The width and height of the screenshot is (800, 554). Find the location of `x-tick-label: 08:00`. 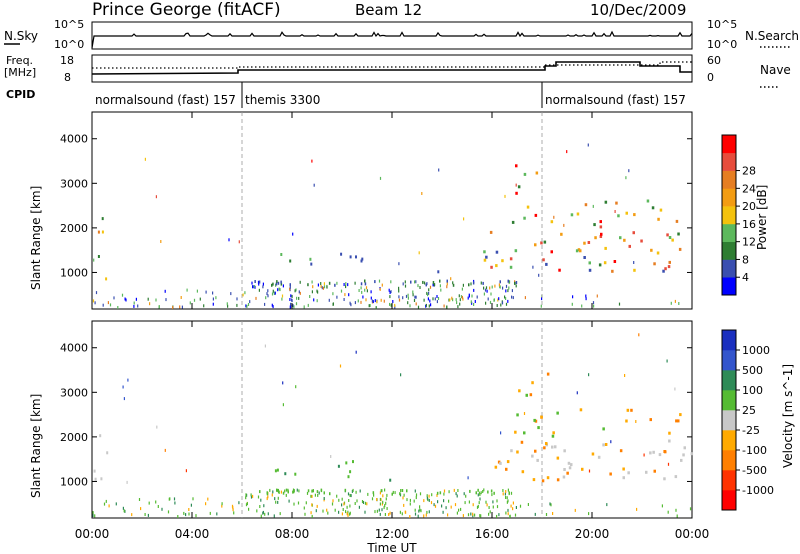

x-tick-label: 08:00 is located at coordinates (292, 534).